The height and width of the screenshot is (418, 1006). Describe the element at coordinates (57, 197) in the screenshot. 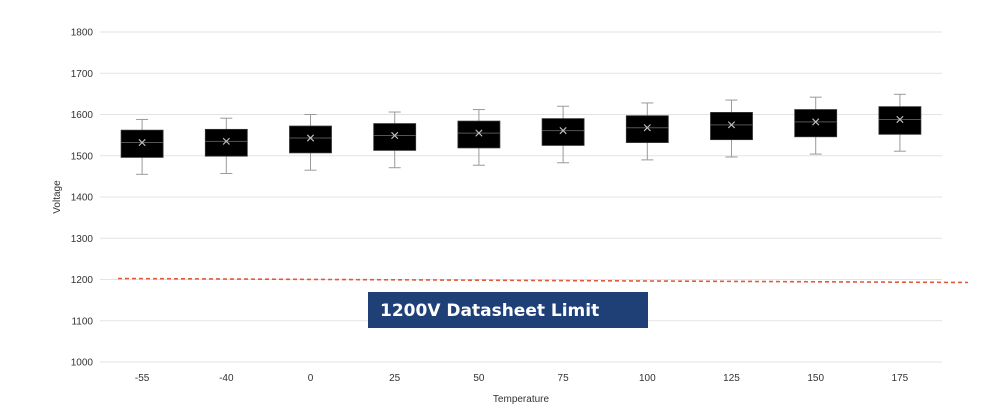

I see `y-axis-label: Voltage` at that location.